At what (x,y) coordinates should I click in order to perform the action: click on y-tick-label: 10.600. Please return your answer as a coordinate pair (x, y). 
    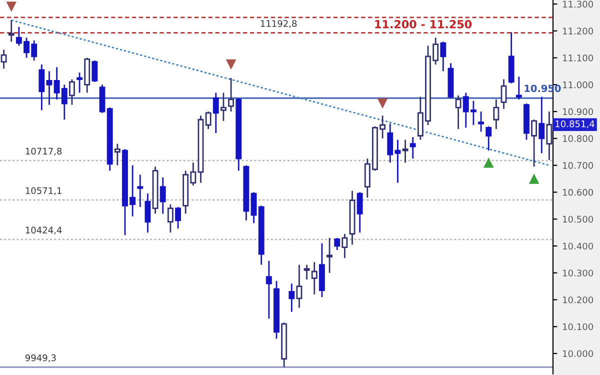
    Looking at the image, I should click on (578, 192).